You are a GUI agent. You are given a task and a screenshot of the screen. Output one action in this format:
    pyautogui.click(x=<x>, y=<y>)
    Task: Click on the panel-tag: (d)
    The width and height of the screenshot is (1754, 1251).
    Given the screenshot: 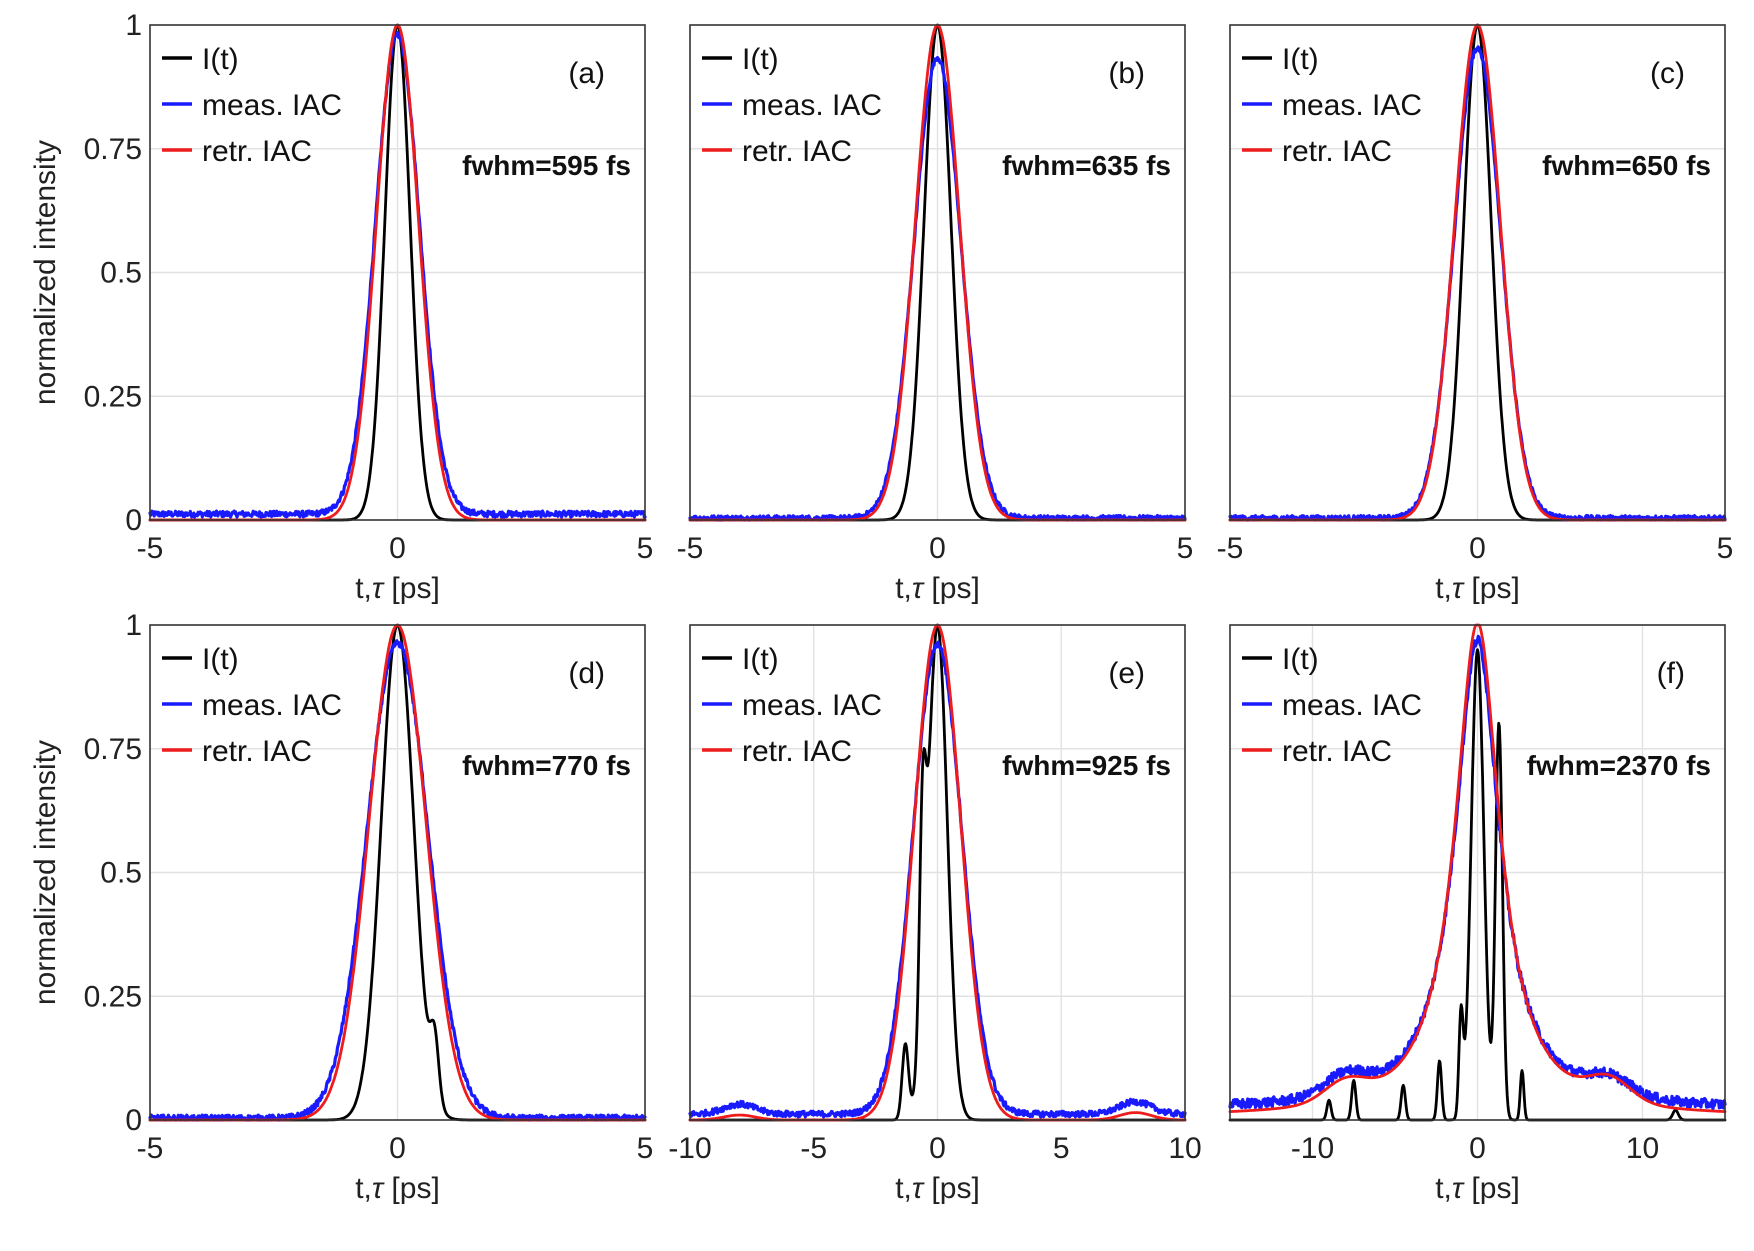 What is the action you would take?
    pyautogui.click(x=586, y=673)
    